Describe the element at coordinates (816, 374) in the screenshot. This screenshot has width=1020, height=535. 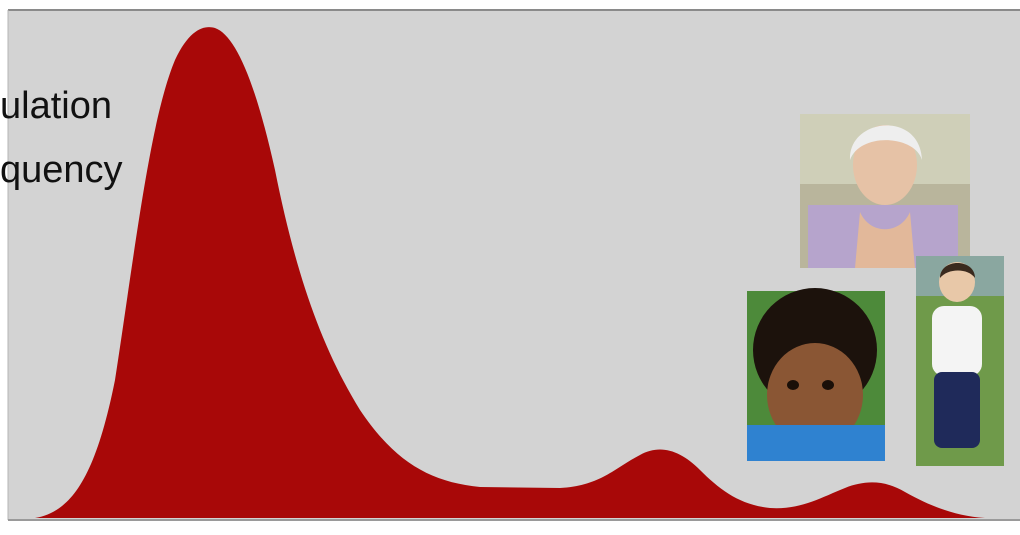
I see `photo-baby` at that location.